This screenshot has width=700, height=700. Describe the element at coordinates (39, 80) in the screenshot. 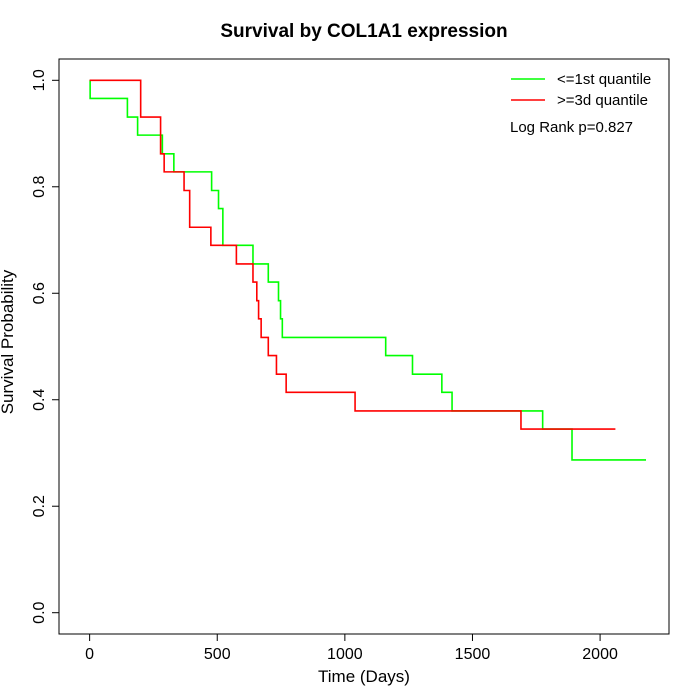

I see `y-tick-label: 1.0` at that location.